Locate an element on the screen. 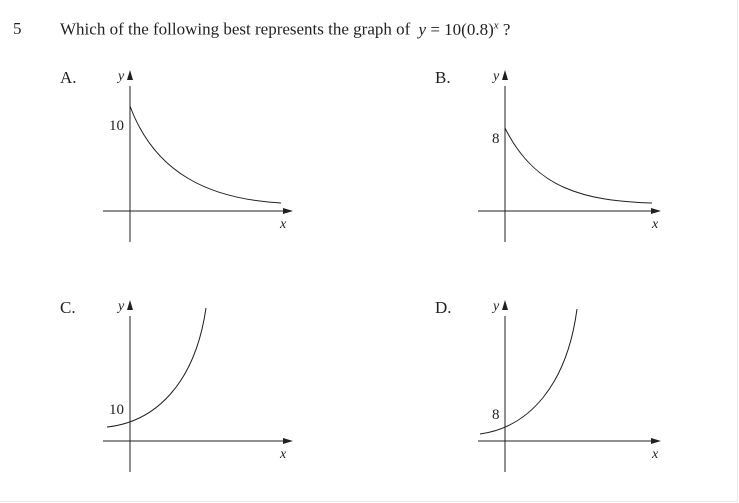  option-d-graph: y x 8 is located at coordinates (575, 384).